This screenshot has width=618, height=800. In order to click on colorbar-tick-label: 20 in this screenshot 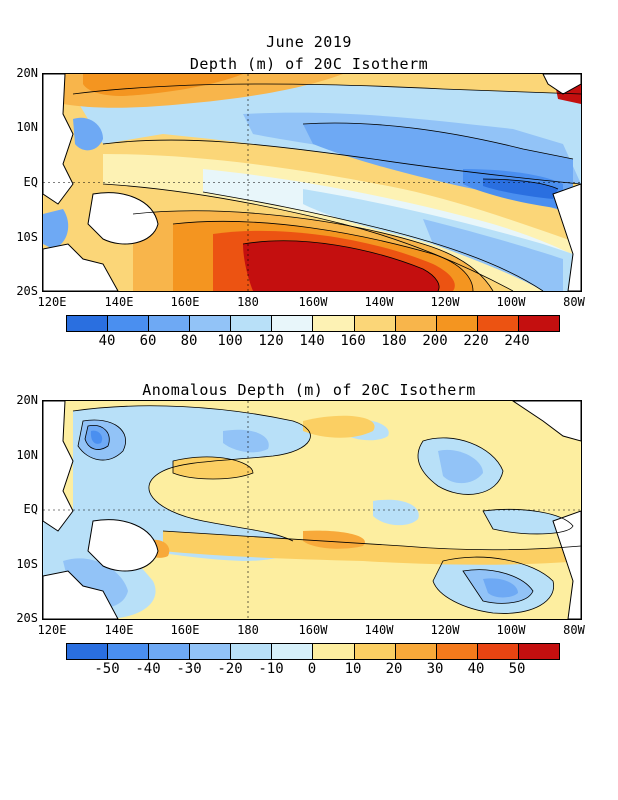, I will do `click(394, 669)`.